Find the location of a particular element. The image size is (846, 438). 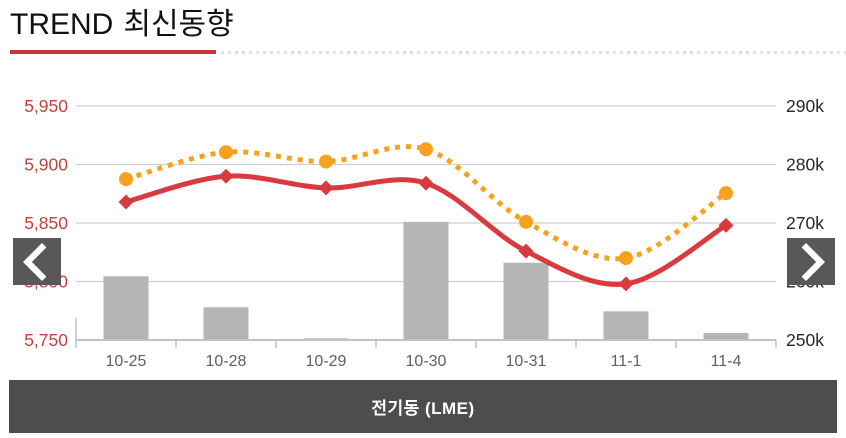

right-axis-tick-label: 250k is located at coordinates (805, 340).